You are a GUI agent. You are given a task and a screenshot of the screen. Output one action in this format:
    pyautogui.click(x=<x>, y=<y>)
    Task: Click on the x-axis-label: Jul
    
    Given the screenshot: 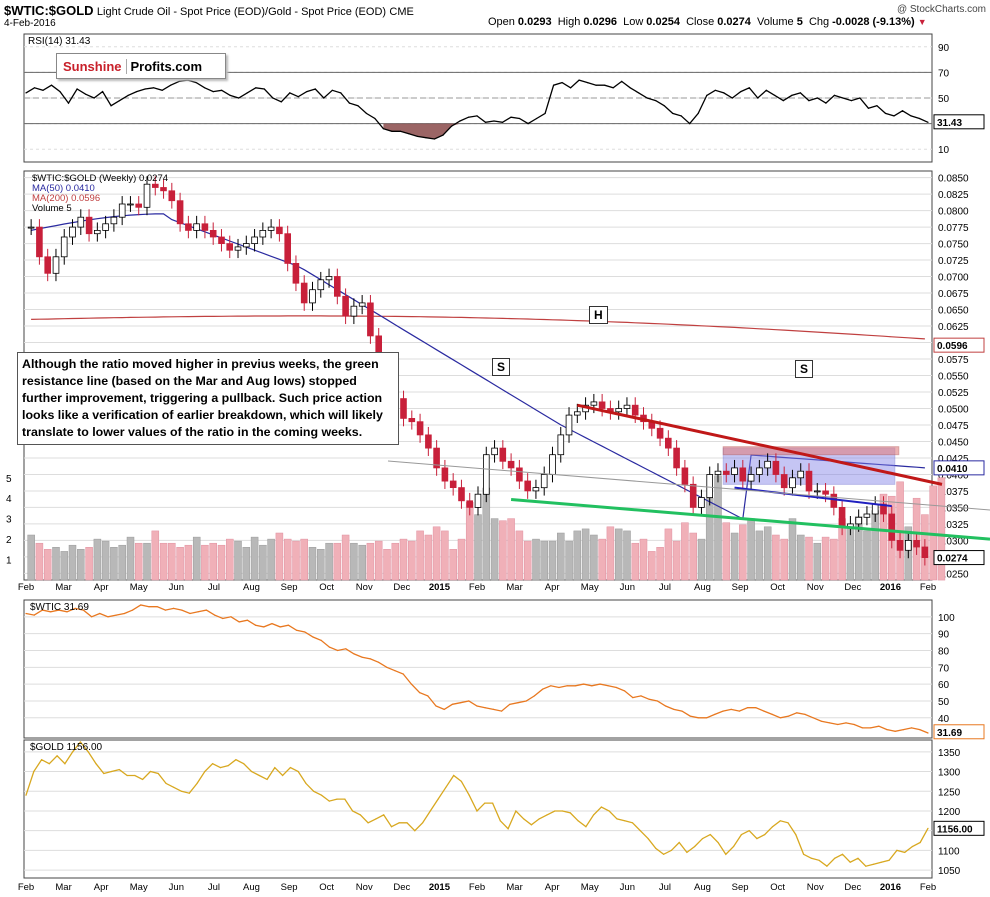 What is the action you would take?
    pyautogui.click(x=214, y=887)
    